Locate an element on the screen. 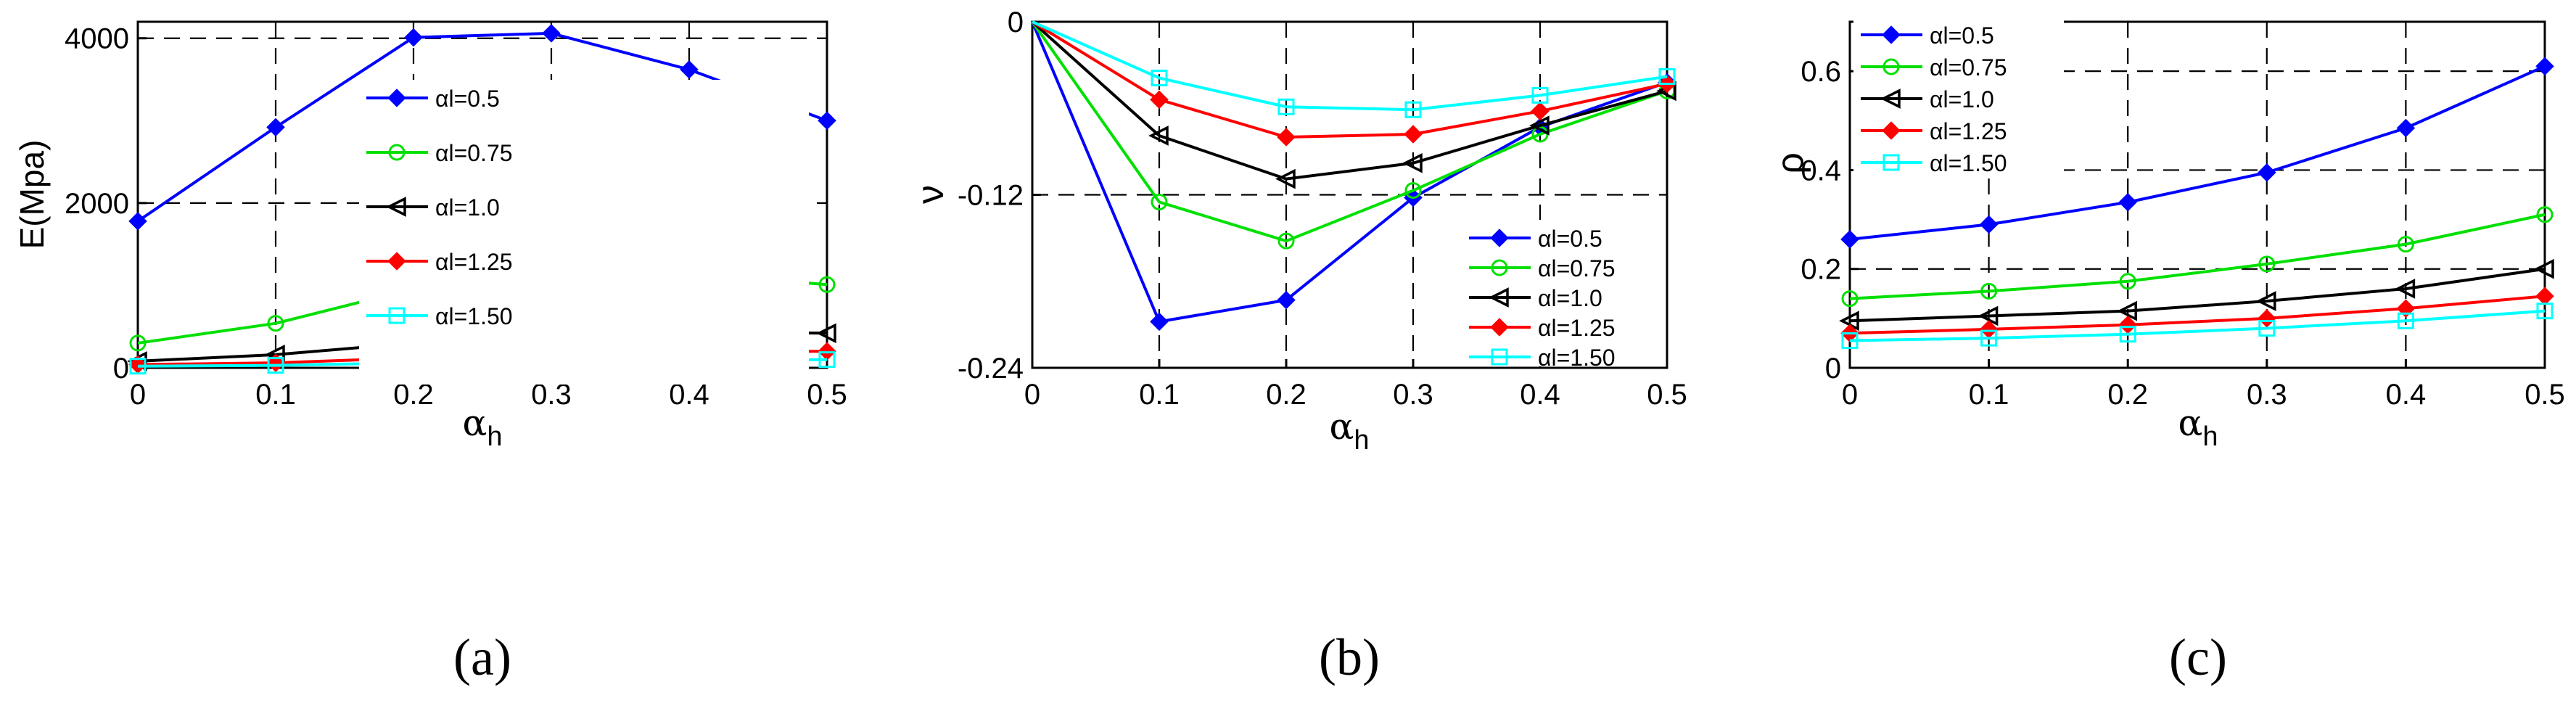 The height and width of the screenshot is (703, 2576). panel-b-x-axis-label: αh is located at coordinates (1350, 431).